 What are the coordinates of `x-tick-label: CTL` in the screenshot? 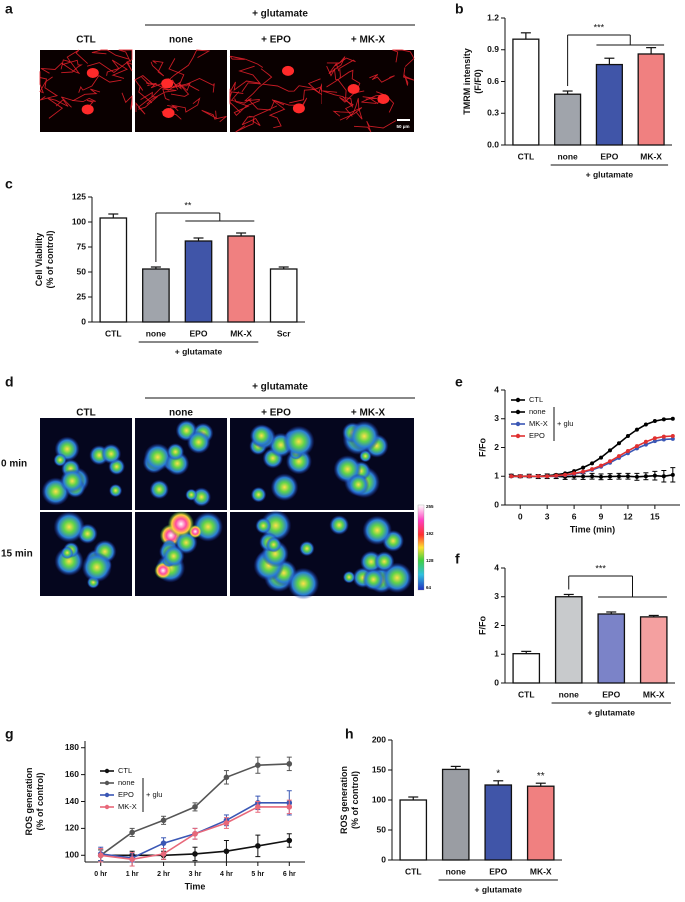 It's located at (526, 156).